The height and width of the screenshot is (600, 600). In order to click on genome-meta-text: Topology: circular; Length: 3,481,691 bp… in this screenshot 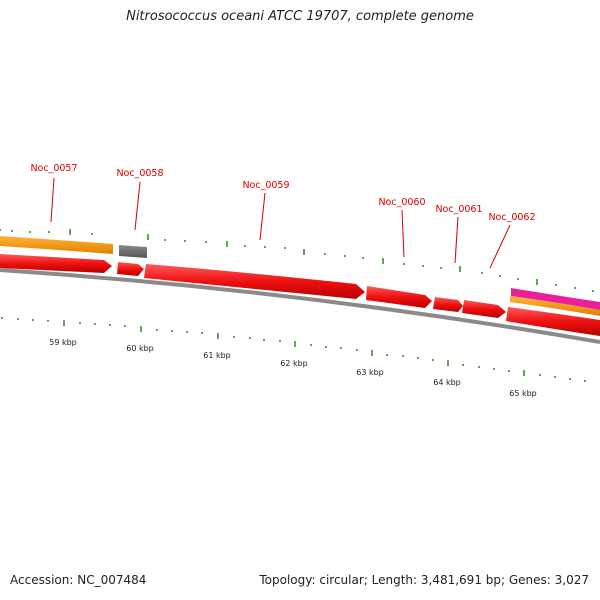, I will do `click(424, 580)`.